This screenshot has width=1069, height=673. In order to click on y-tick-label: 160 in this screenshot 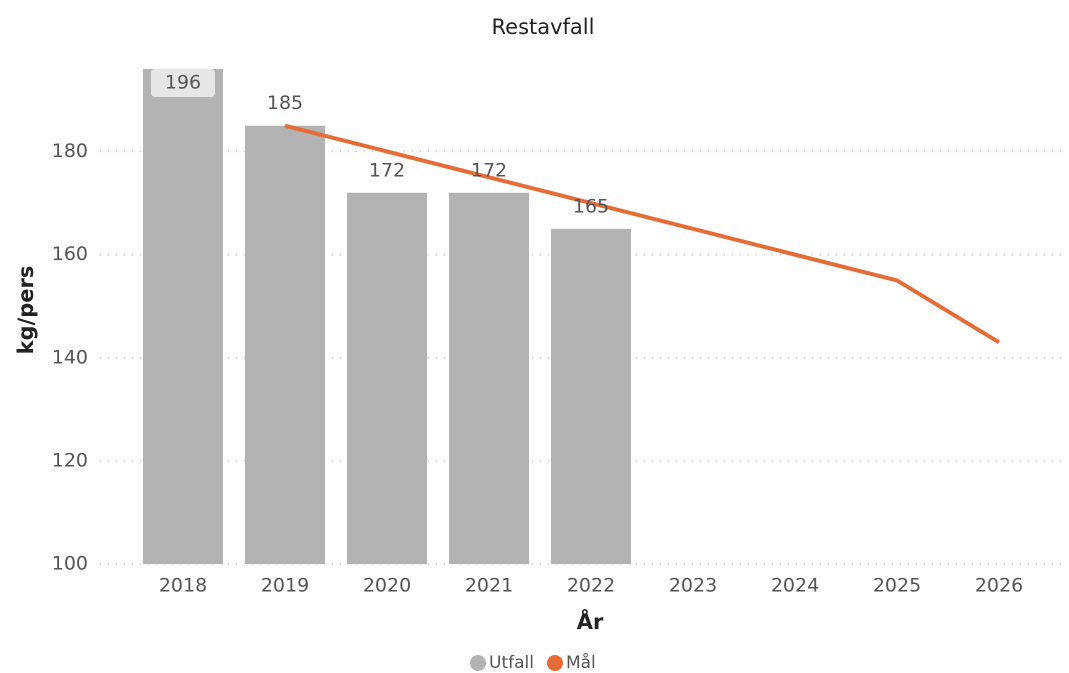, I will do `click(70, 254)`.